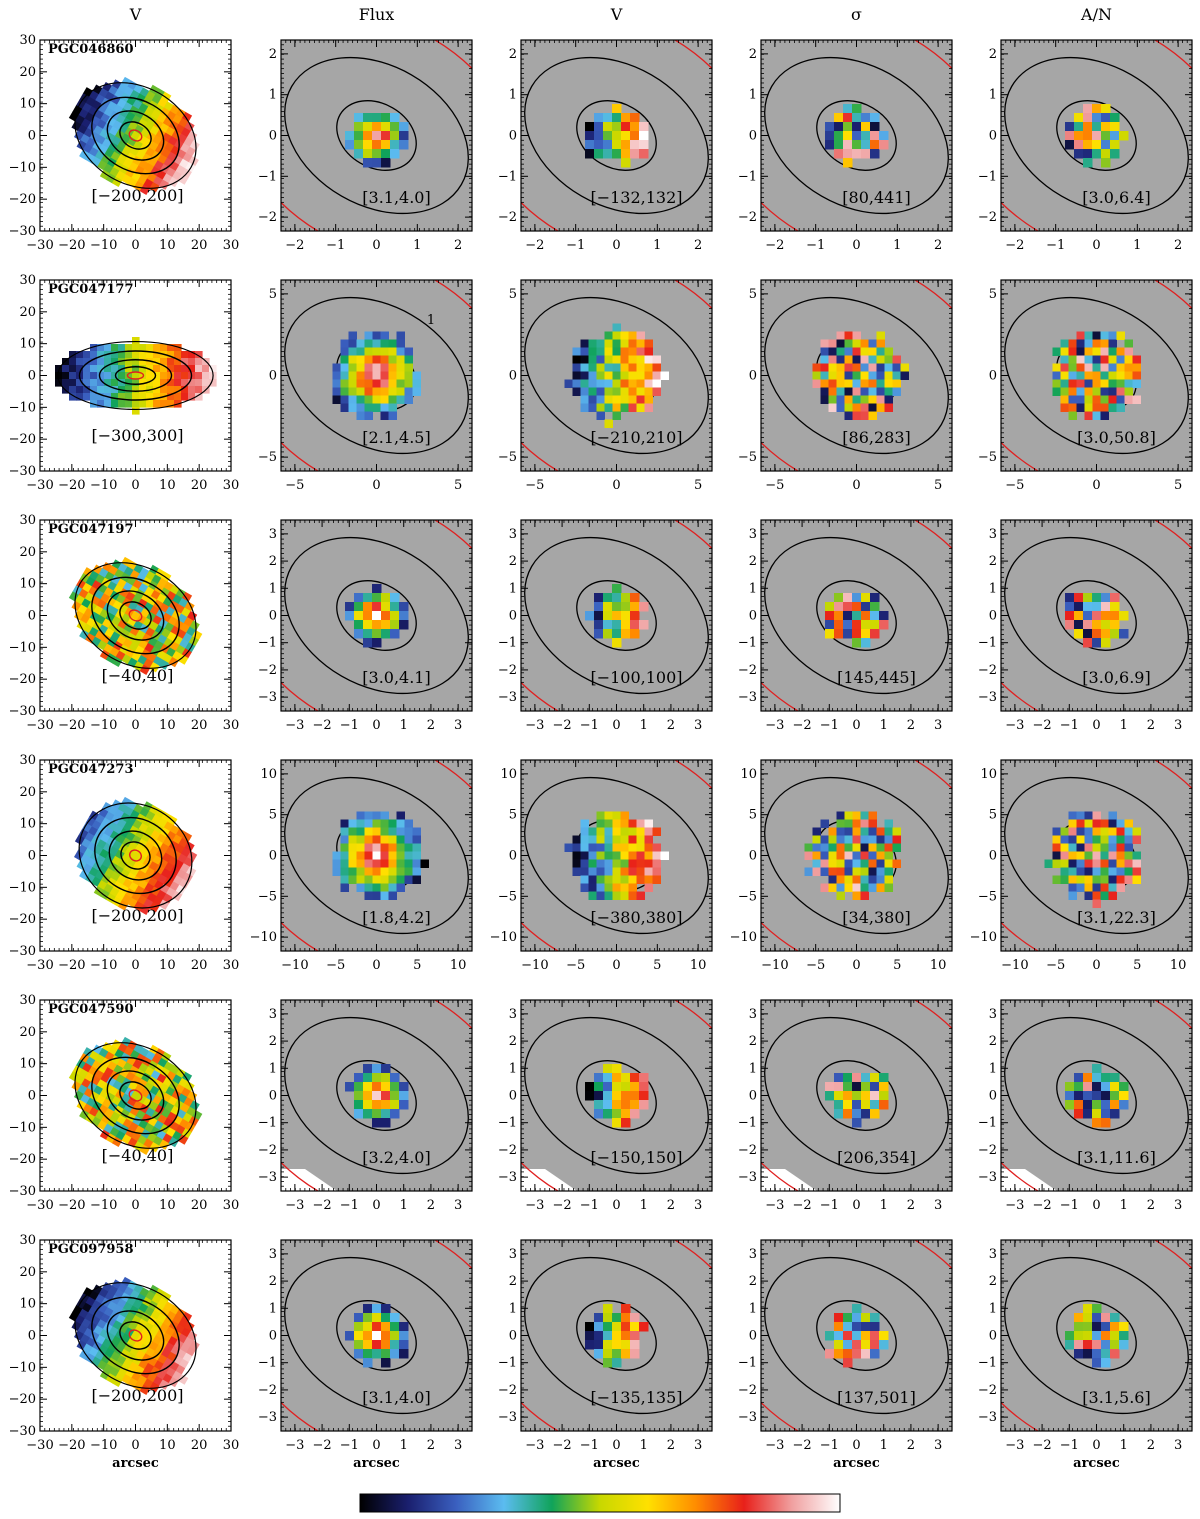 This screenshot has height=1519, width=1200. What do you see at coordinates (897, 245) in the screenshot?
I see `panel-xtick-label: 1` at bounding box center [897, 245].